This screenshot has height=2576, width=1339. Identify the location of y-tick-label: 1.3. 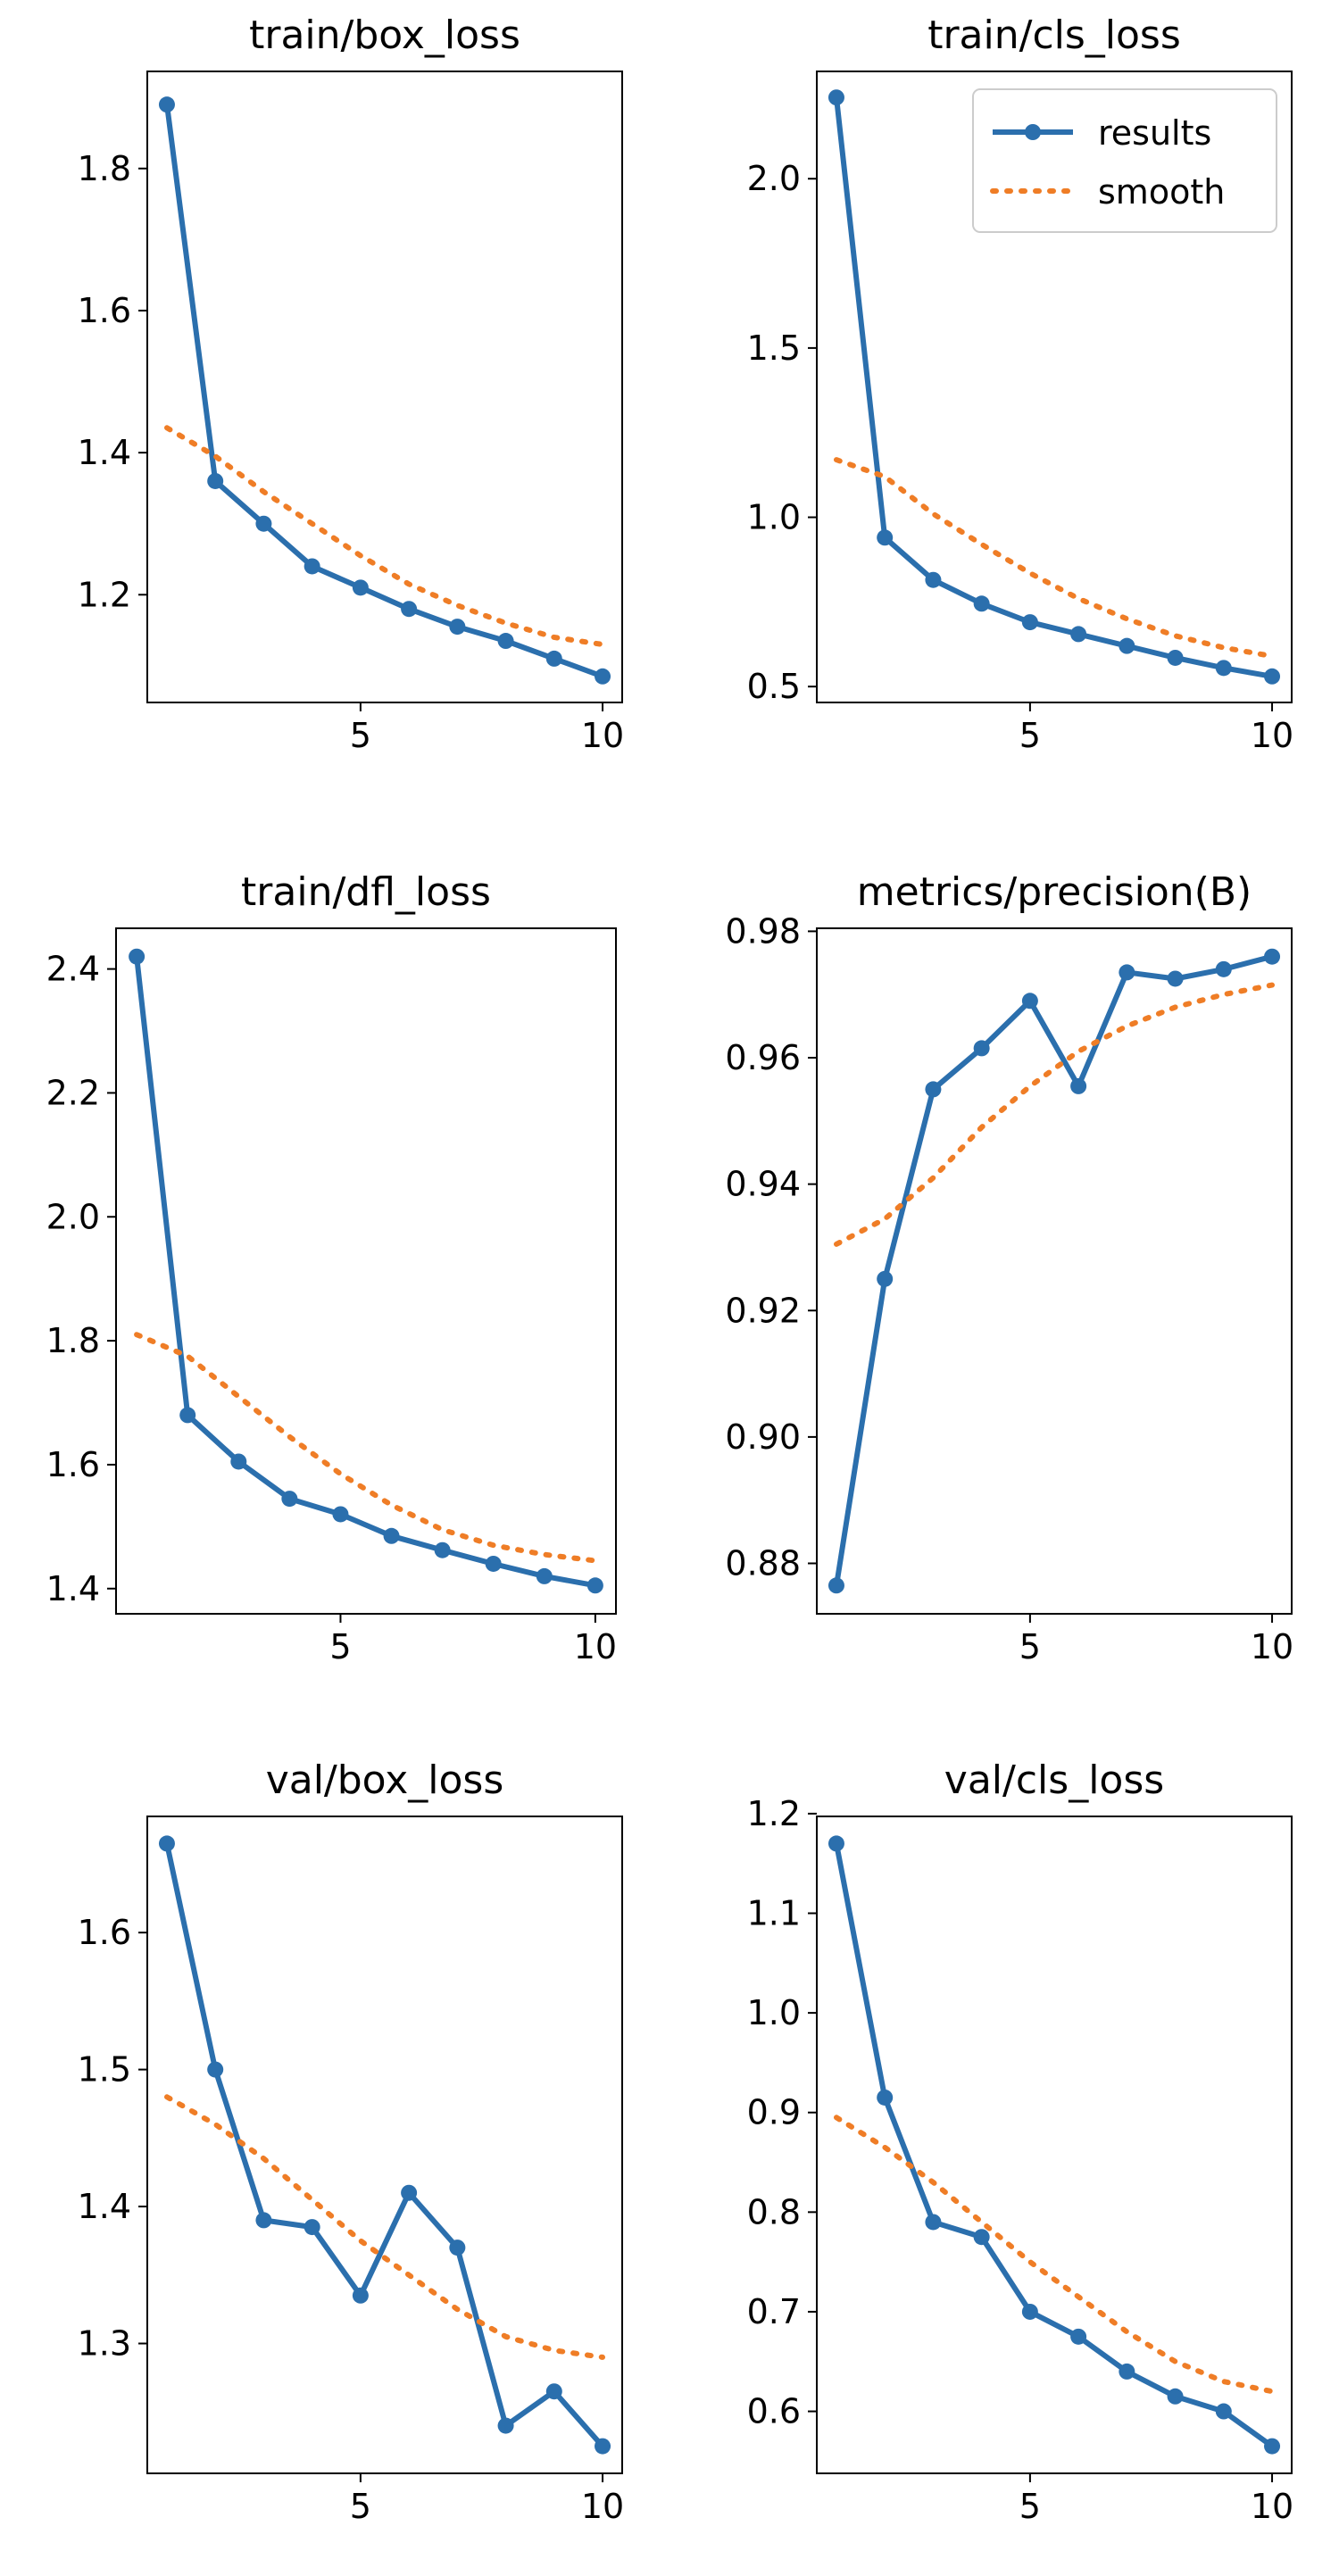
(104, 2344).